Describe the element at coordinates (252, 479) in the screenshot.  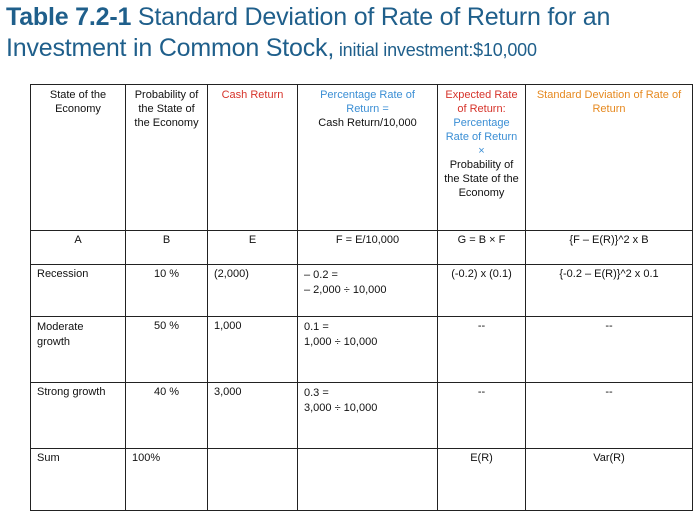
I see `sum-cash-empty` at that location.